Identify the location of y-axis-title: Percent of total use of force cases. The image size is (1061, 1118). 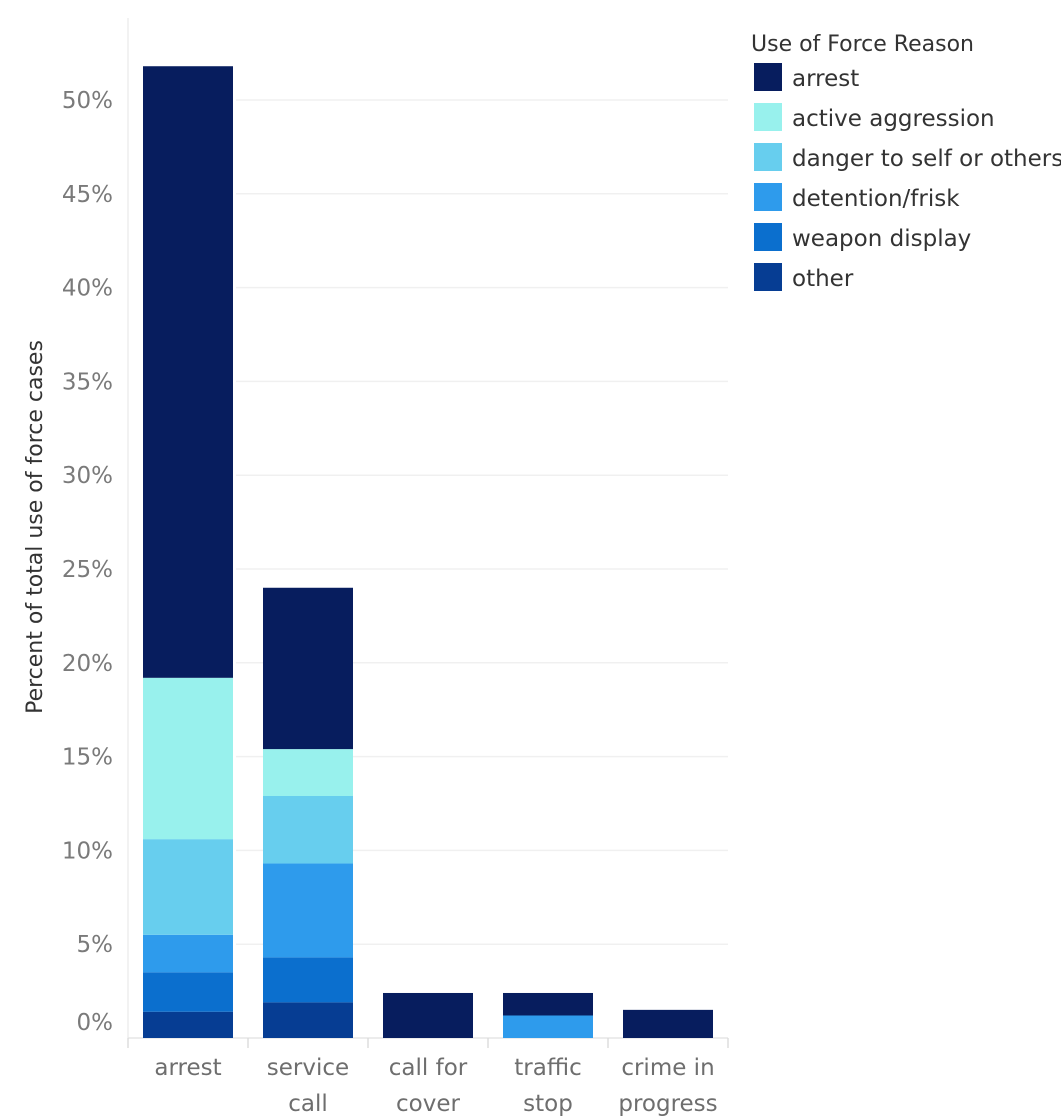
(35, 527).